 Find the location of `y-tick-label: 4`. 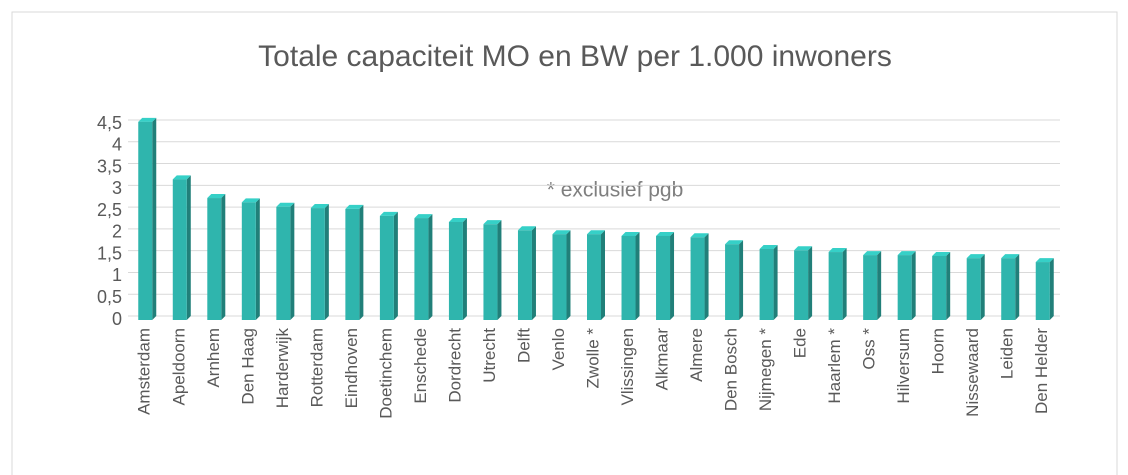

y-tick-label: 4 is located at coordinates (117, 145).